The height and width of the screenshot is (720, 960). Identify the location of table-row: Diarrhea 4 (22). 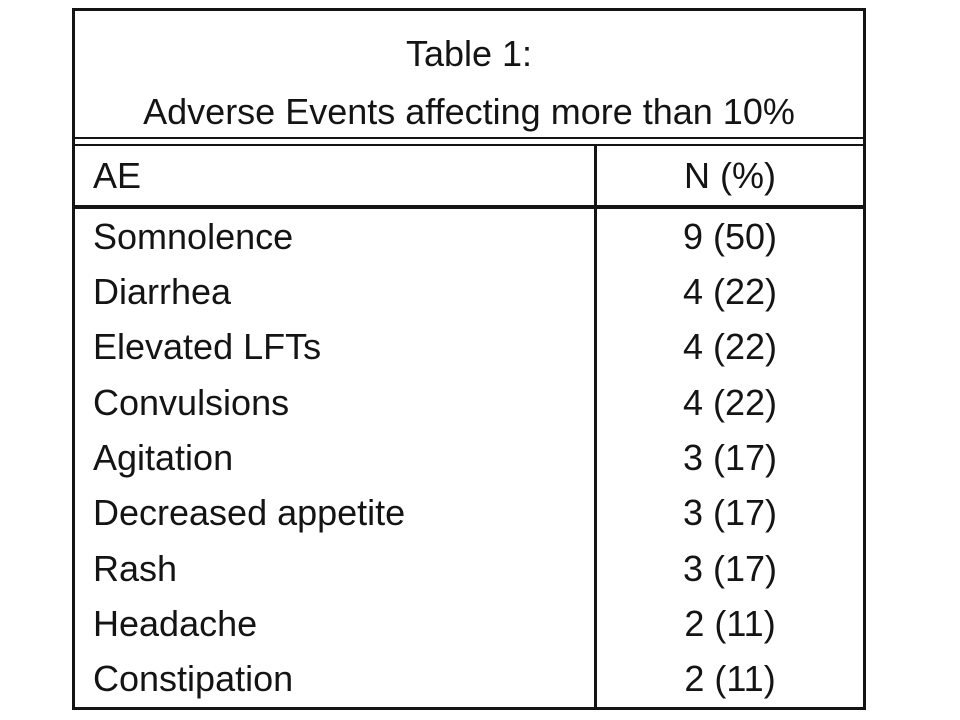
(469, 292).